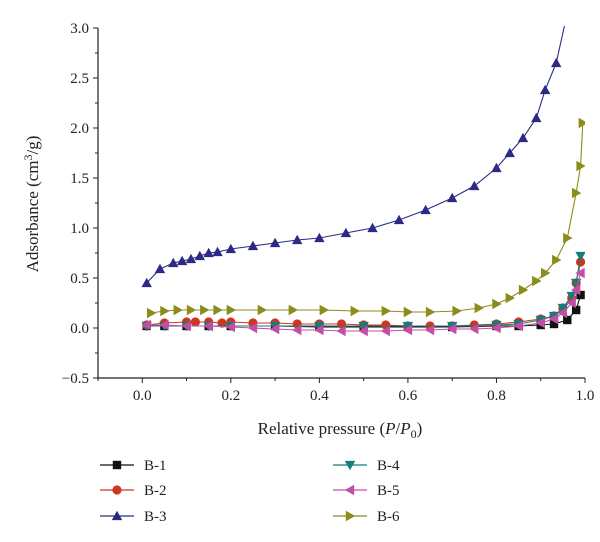 The width and height of the screenshot is (600, 542). I want to click on x-tick-label: 0.4, so click(319, 396).